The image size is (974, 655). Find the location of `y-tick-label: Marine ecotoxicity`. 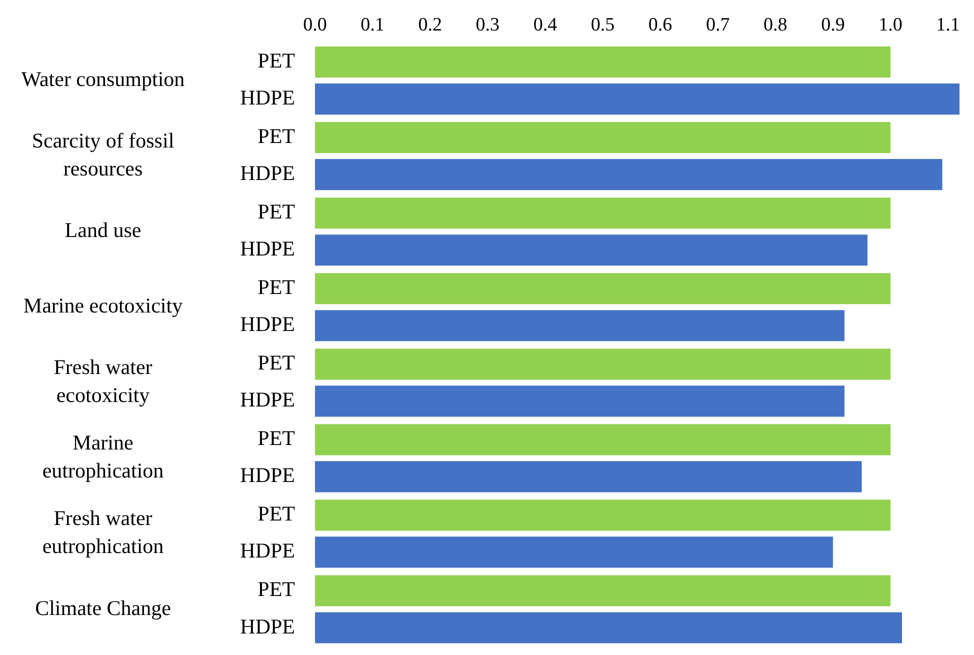

y-tick-label: Marine ecotoxicity is located at coordinates (103, 306).